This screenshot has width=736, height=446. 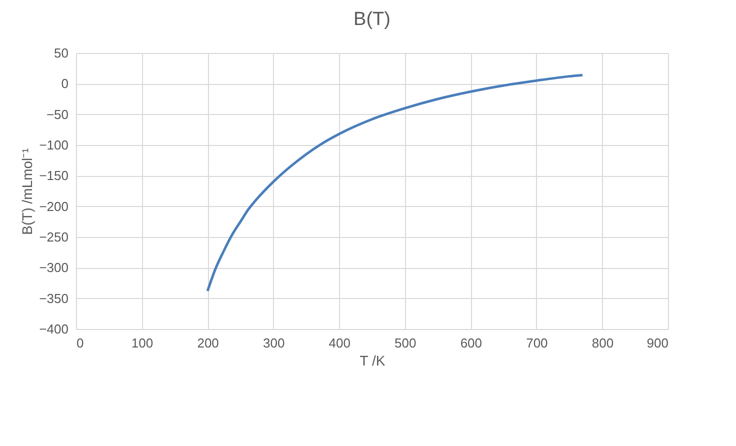 What do you see at coordinates (273, 343) in the screenshot?
I see `x-tick-label: 300` at bounding box center [273, 343].